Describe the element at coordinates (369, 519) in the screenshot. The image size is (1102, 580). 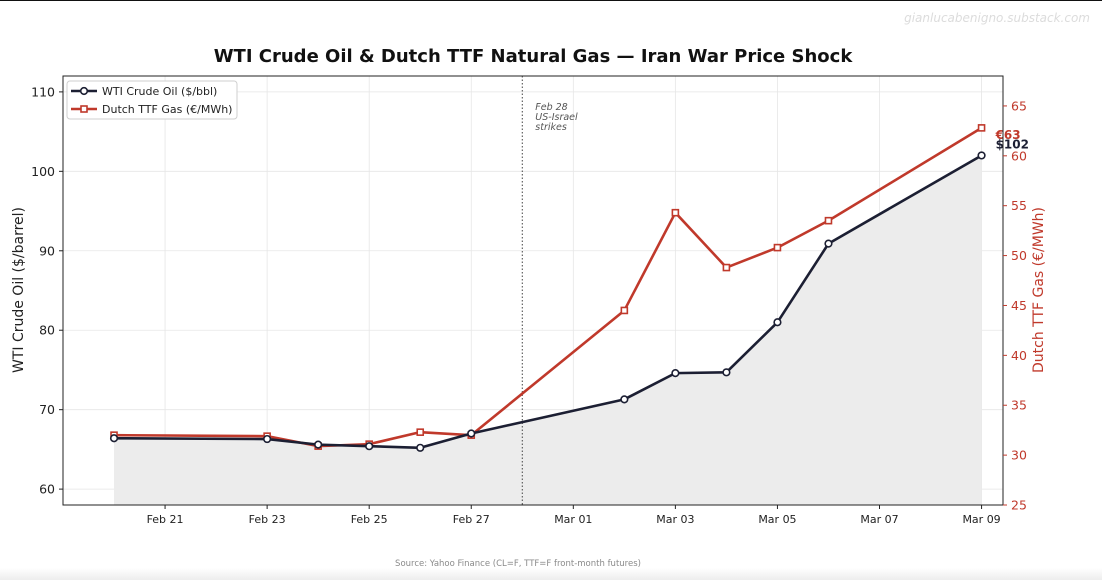
I see `x-tick-label: Feb 25` at that location.